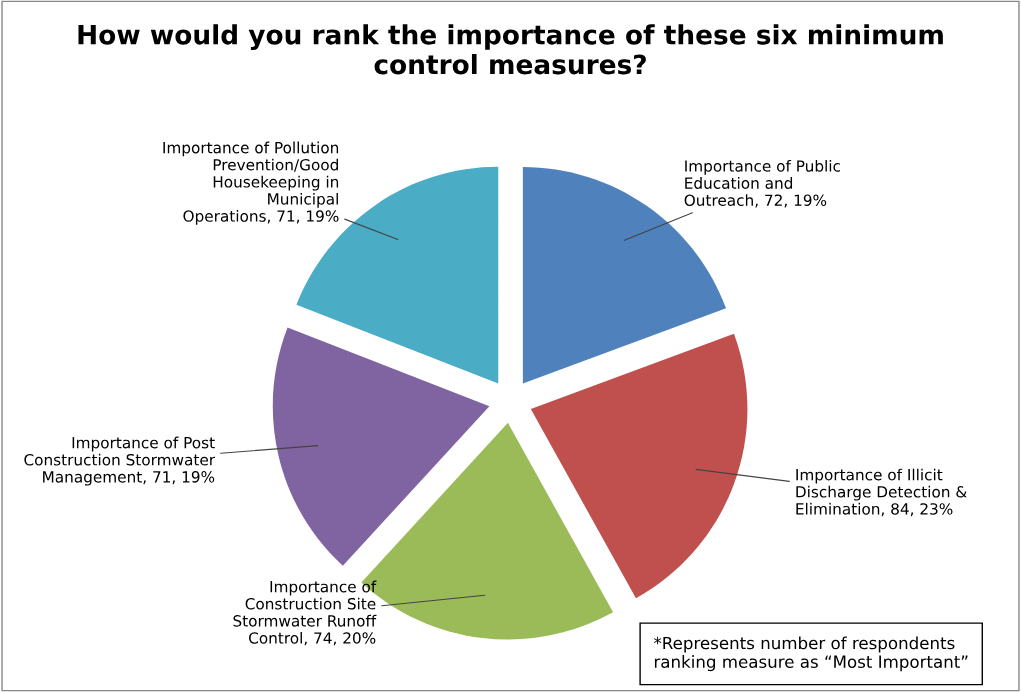 Image resolution: width=1021 pixels, height=692 pixels. I want to click on text: *Represents number of respondents ranking measure as “Most Important”, so click(810, 654).